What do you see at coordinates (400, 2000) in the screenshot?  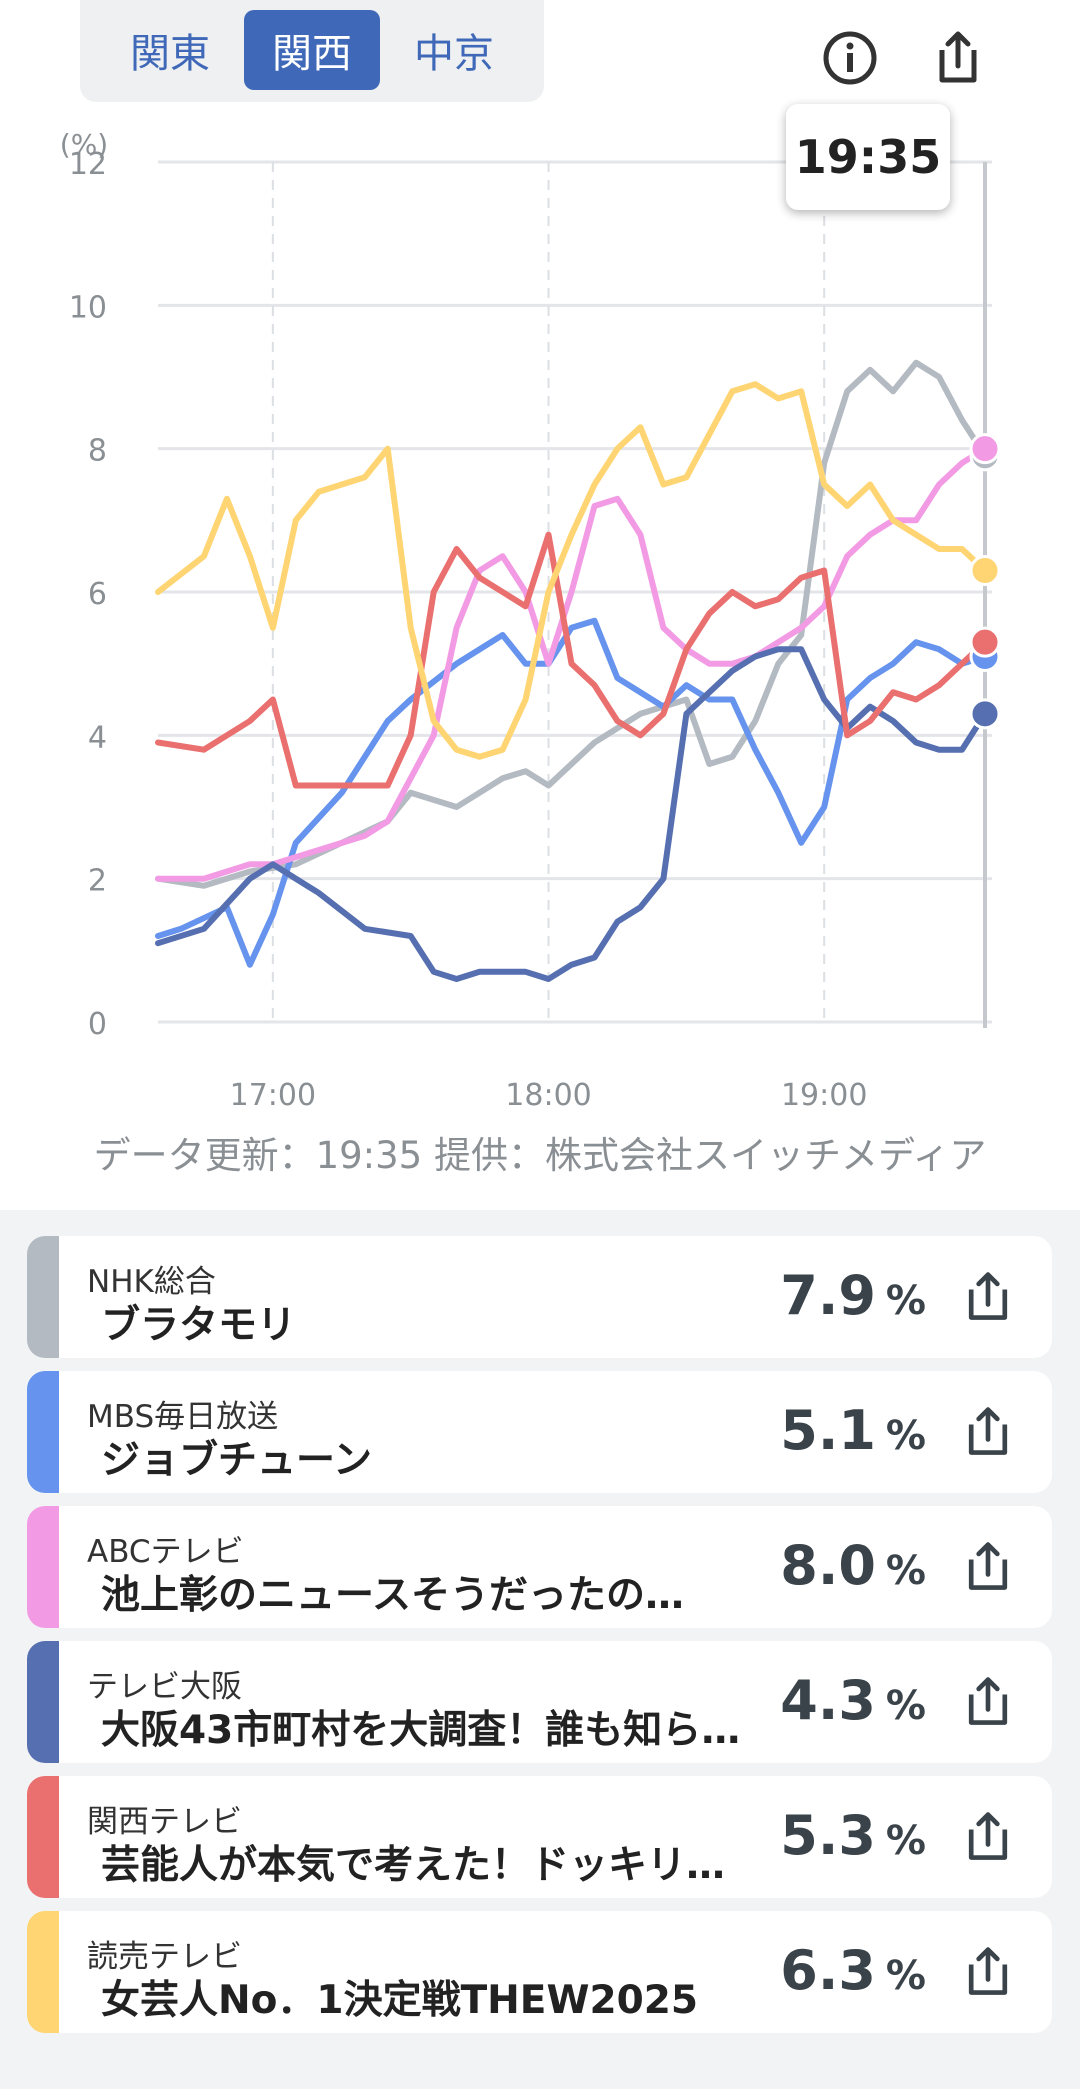 I see `program-title: 女芸人No．1決定戦THEW2025` at bounding box center [400, 2000].